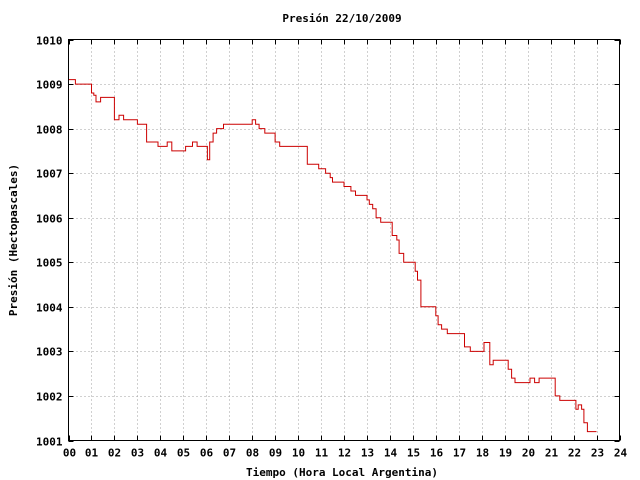 This screenshot has width=640, height=480. I want to click on x-tick-label: 02, so click(114, 453).